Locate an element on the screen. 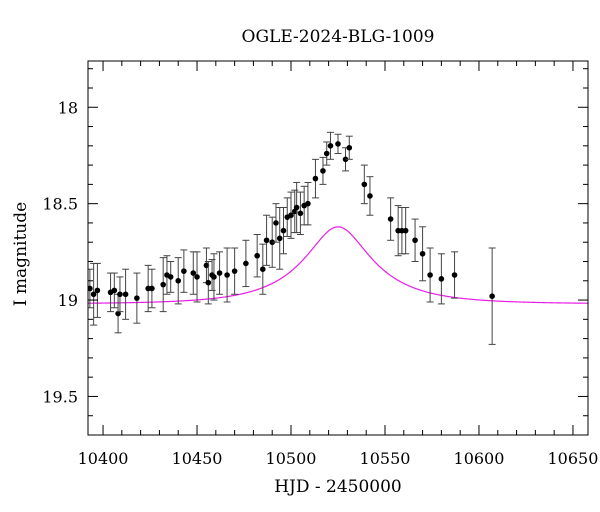 The height and width of the screenshot is (512, 600). x-tick-label: 10600 is located at coordinates (479, 458).